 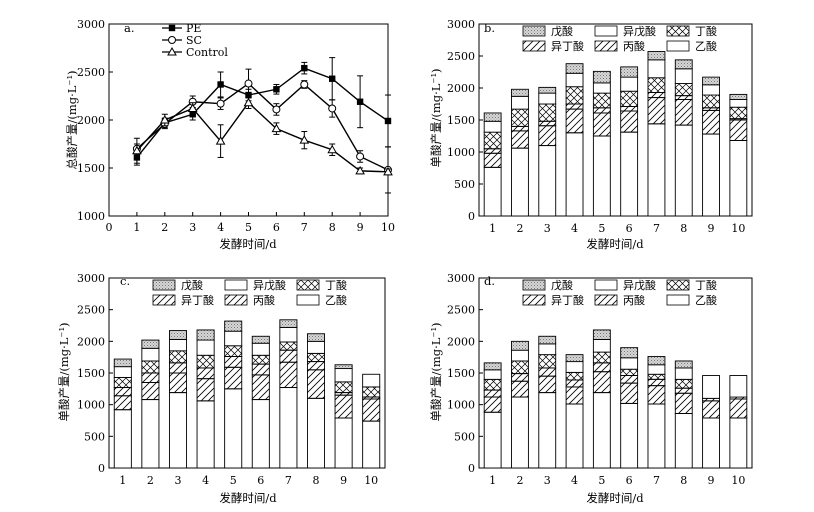 What do you see at coordinates (574, 480) in the screenshot?
I see `x-tick-label: 4` at bounding box center [574, 480].